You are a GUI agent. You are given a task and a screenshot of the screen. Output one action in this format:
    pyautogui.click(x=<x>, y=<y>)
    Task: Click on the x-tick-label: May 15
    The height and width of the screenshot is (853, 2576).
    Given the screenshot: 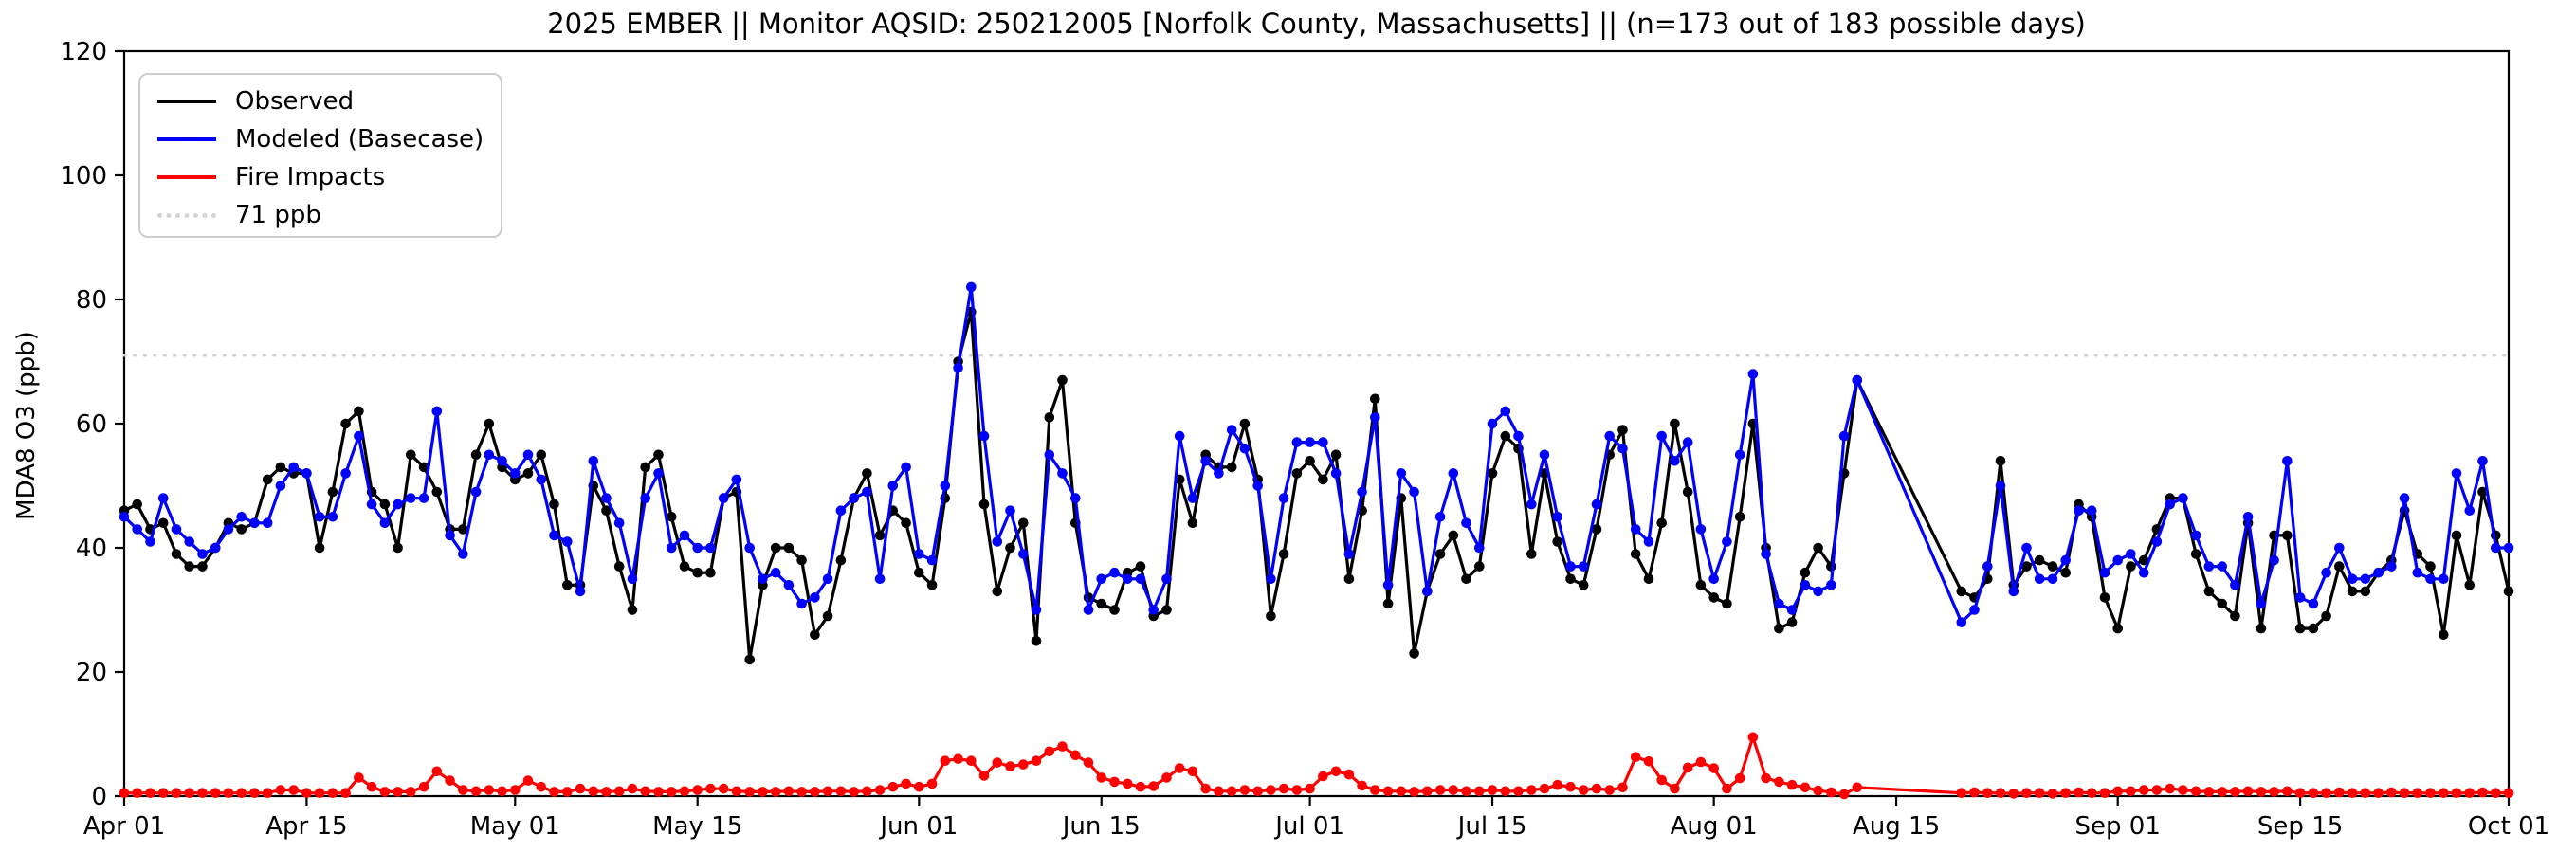 What is the action you would take?
    pyautogui.click(x=697, y=826)
    